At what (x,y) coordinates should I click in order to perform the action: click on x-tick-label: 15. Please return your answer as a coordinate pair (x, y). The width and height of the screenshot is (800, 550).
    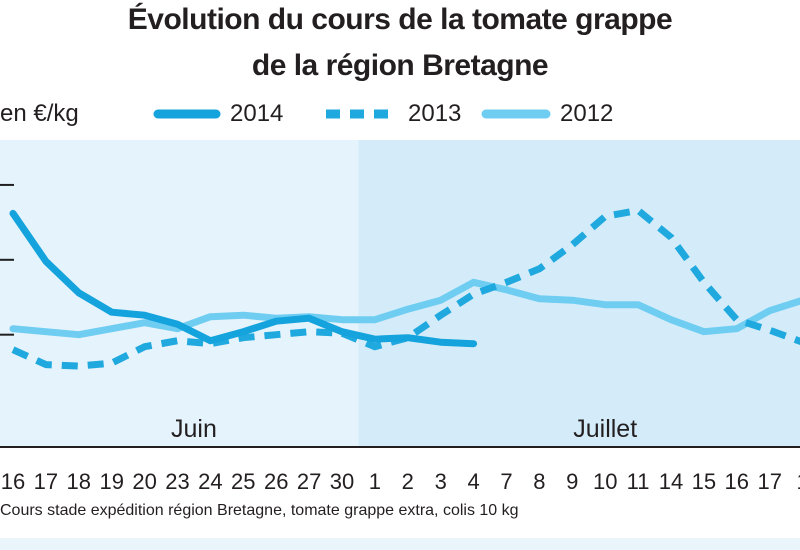
    Looking at the image, I should click on (704, 481).